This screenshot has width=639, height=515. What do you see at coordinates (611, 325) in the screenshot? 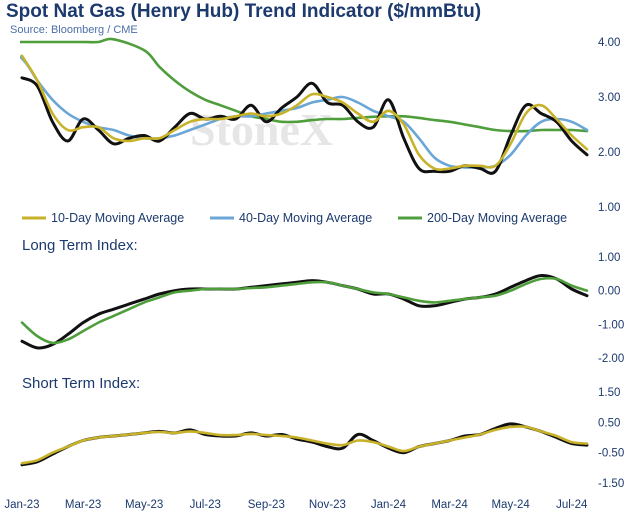
I see `y-tick-label: -1.00` at bounding box center [611, 325].